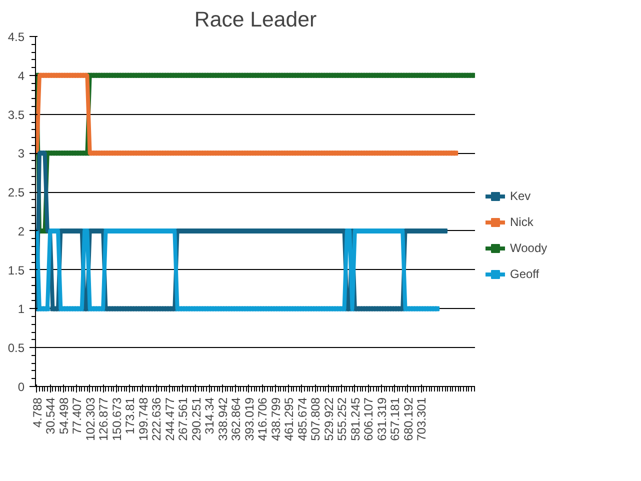 This screenshot has width=641, height=481. Describe the element at coordinates (16, 193) in the screenshot. I see `y-tick-label: 2.5` at that location.